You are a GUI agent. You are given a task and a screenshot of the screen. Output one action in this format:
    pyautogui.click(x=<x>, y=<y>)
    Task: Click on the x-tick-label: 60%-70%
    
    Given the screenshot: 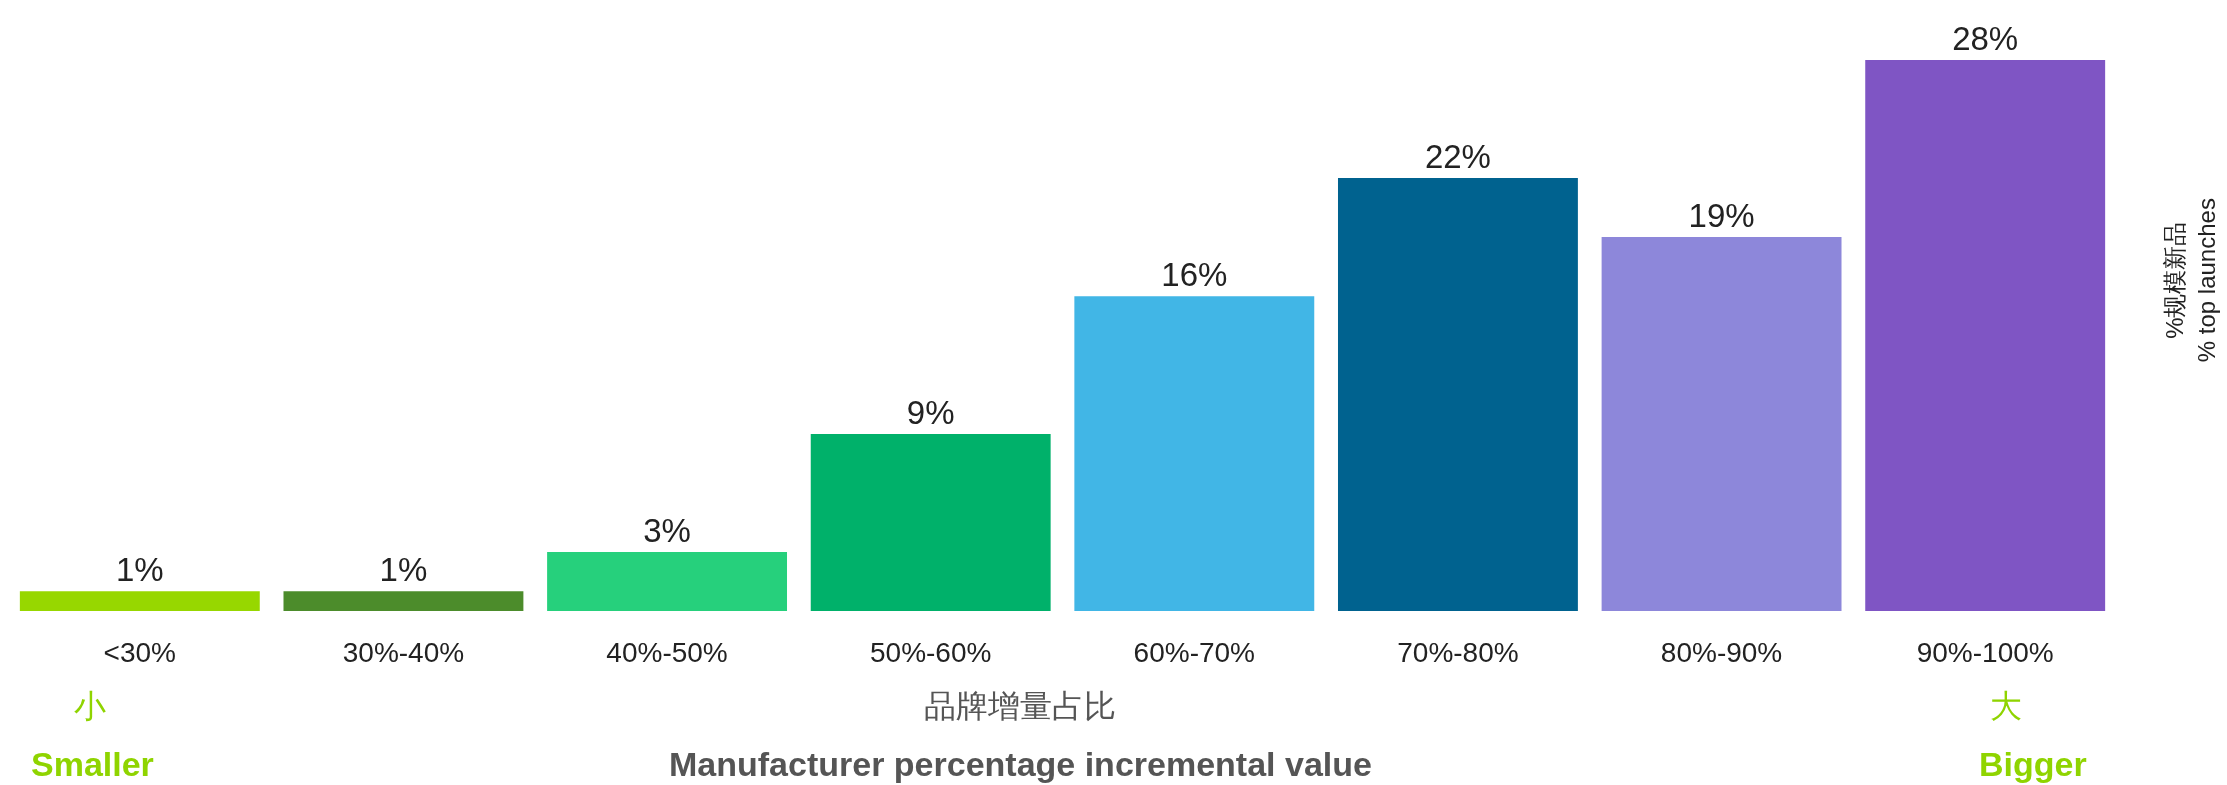 What is the action you would take?
    pyautogui.click(x=1194, y=652)
    